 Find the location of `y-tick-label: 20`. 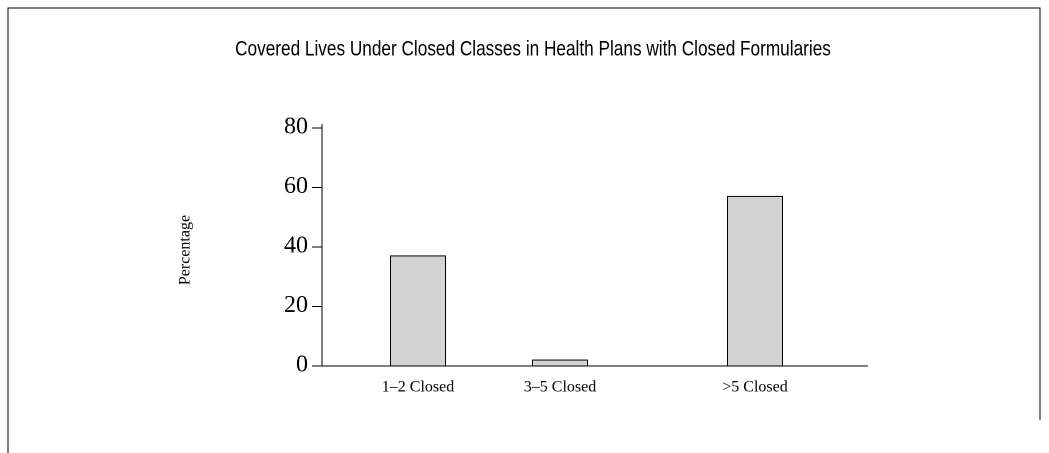

y-tick-label: 20 is located at coordinates (296, 305).